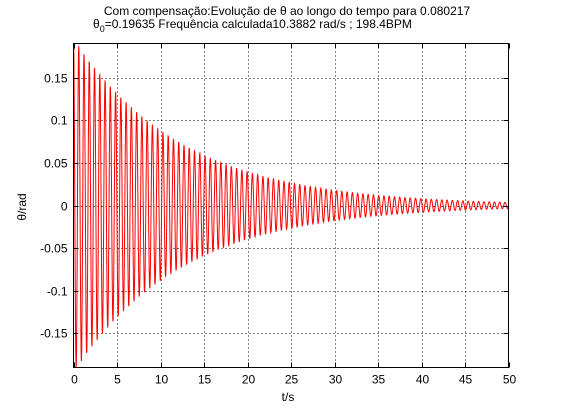 Image resolution: width=561 pixels, height=414 pixels. I want to click on y-tick-label: 0.05, so click(56, 164).